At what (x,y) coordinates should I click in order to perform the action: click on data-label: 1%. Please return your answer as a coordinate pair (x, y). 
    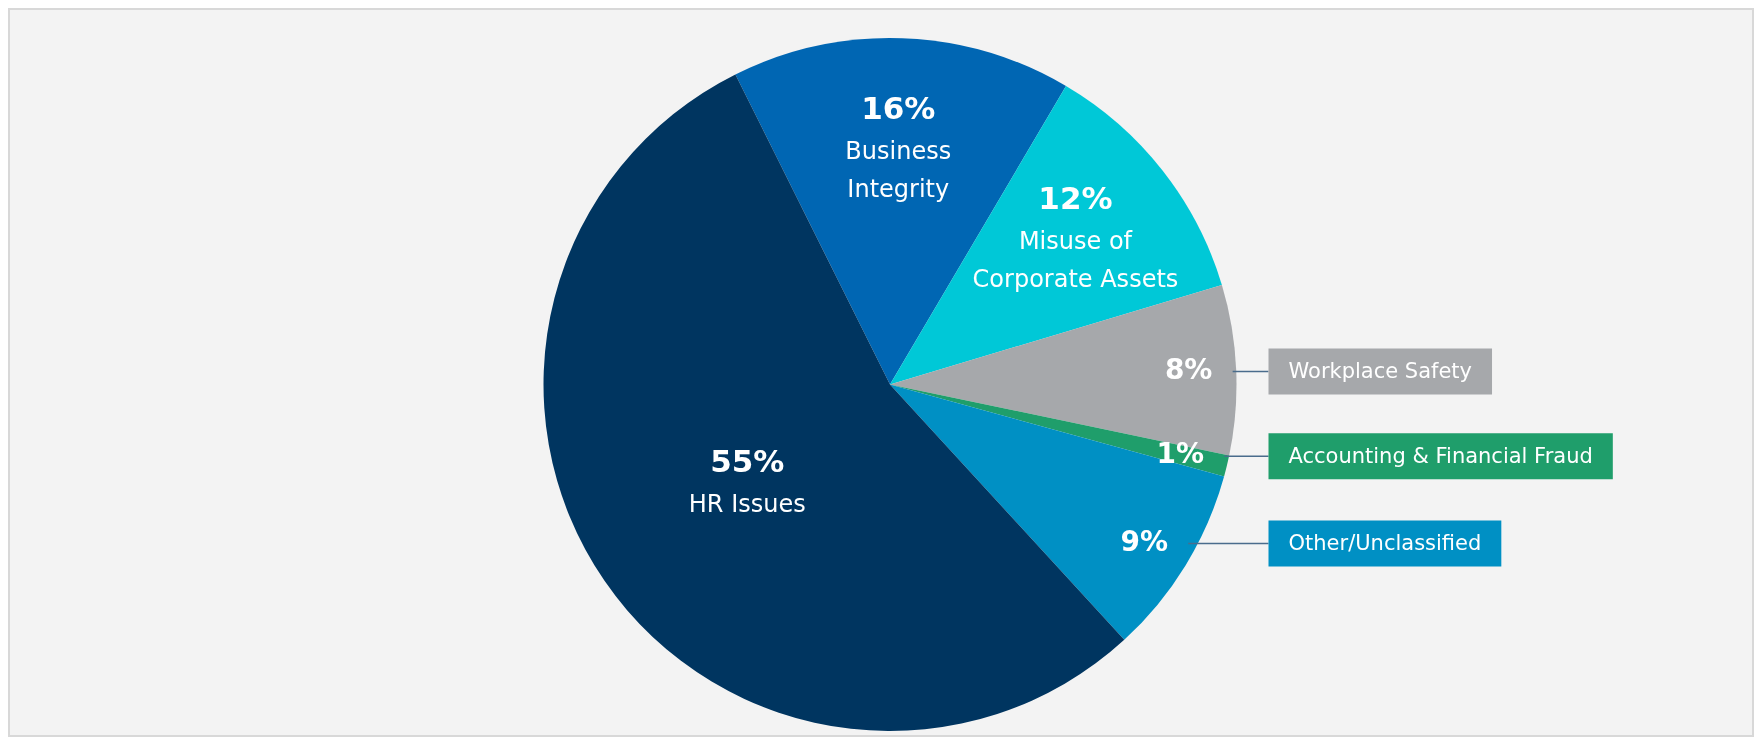
    Looking at the image, I should click on (1180, 454).